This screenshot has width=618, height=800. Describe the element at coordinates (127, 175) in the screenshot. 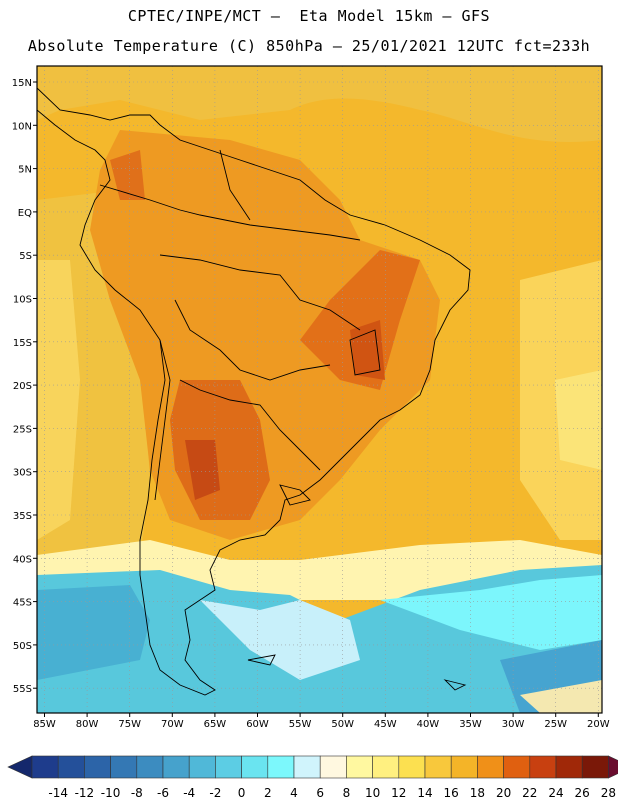

I see `field-hot-andes-north` at that location.